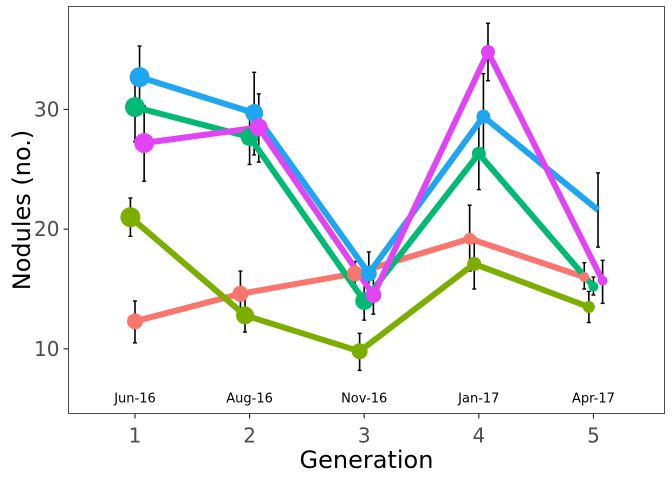 Image resolution: width=672 pixels, height=480 pixels. What do you see at coordinates (46, 229) in the screenshot?
I see `y-tick-label-2: 20` at bounding box center [46, 229].